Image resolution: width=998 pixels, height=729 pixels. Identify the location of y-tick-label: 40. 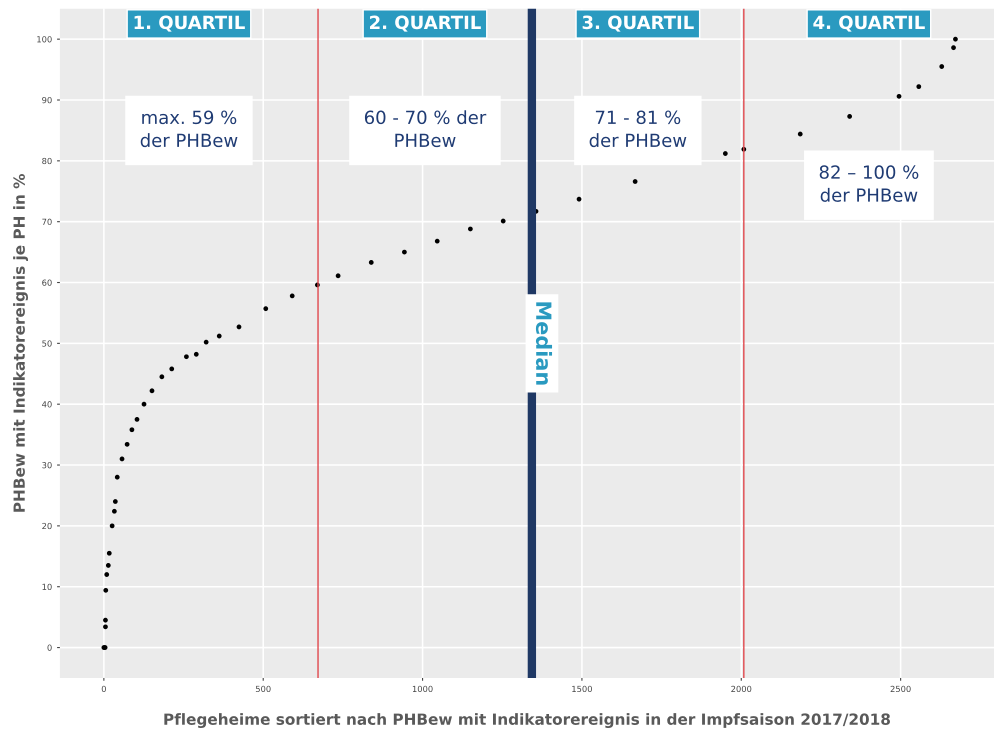
(47, 404).